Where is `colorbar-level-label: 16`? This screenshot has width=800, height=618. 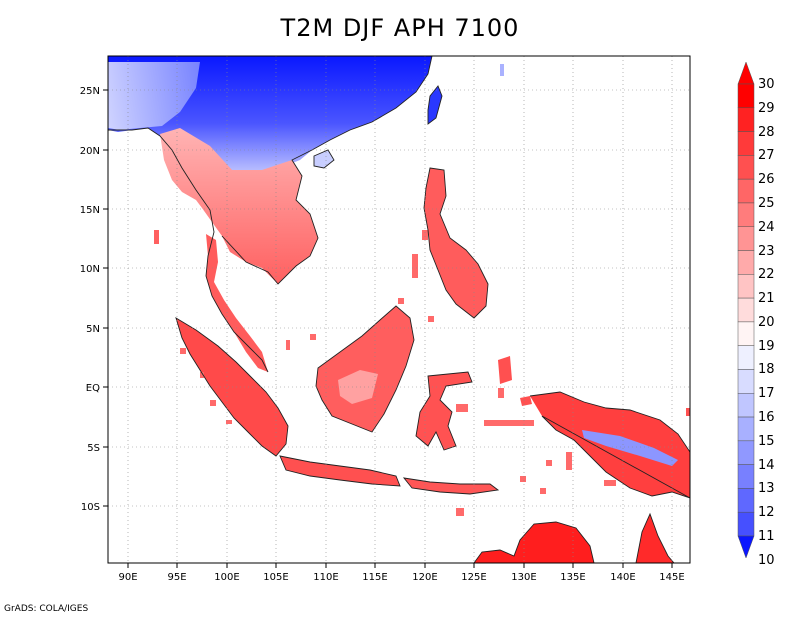 colorbar-level-label: 16 is located at coordinates (766, 418).